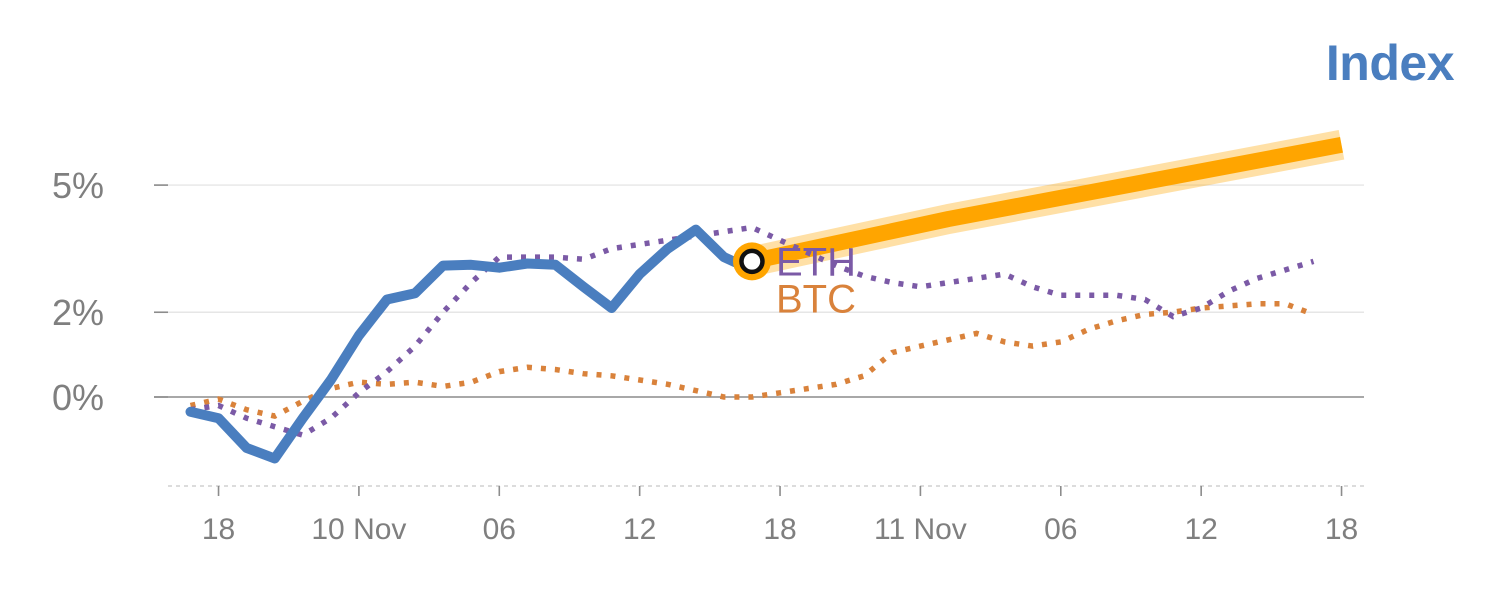 This screenshot has height=600, width=1500. Describe the element at coordinates (752, 360) in the screenshot. I see `btc-series-line` at that location.